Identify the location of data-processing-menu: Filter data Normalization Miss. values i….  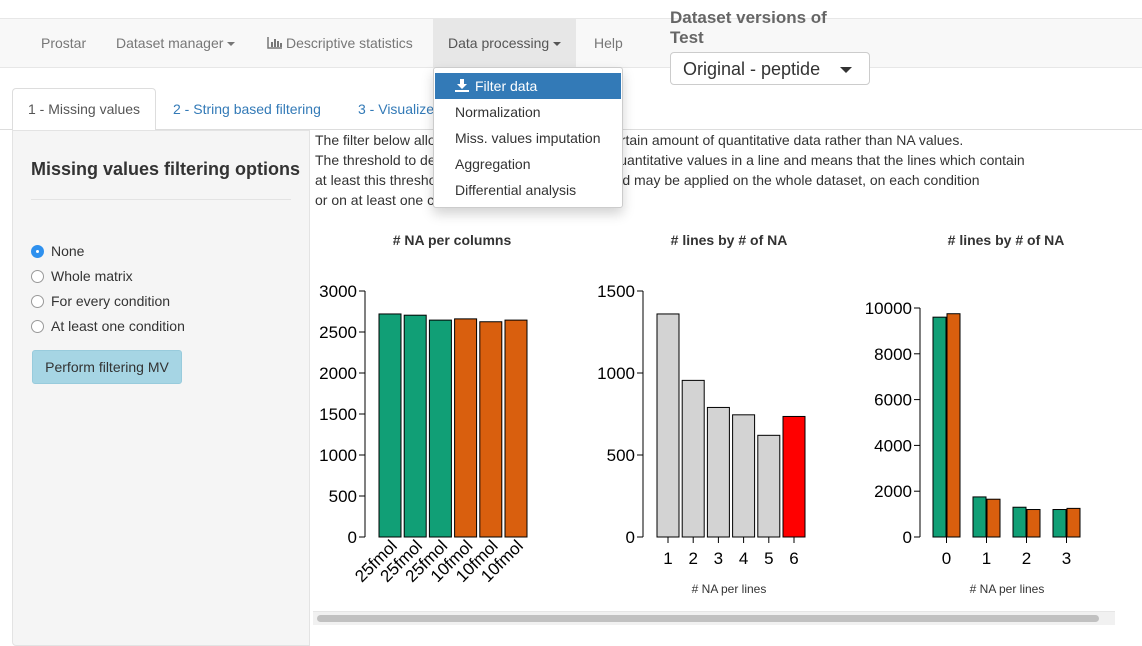
(528, 137).